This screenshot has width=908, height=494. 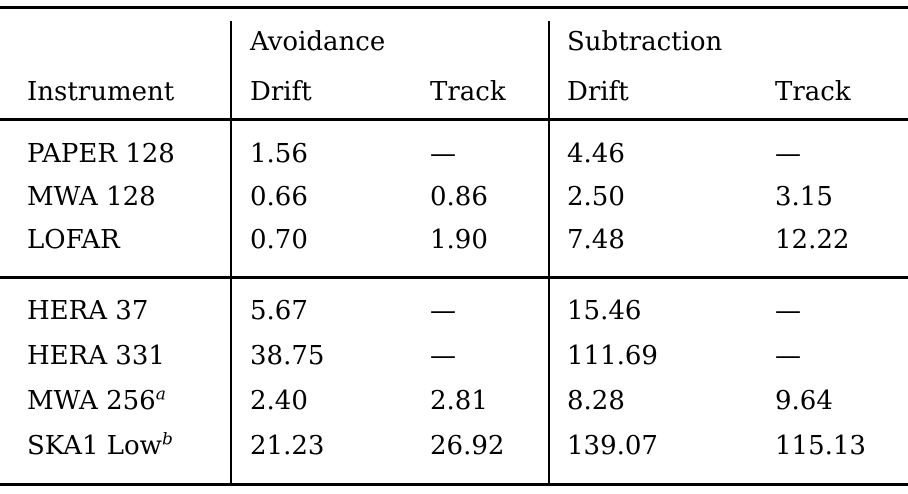 I want to click on table-row: SKA1 Lowb 21.23 26.92 139.07 115.13, so click(x=454, y=446).